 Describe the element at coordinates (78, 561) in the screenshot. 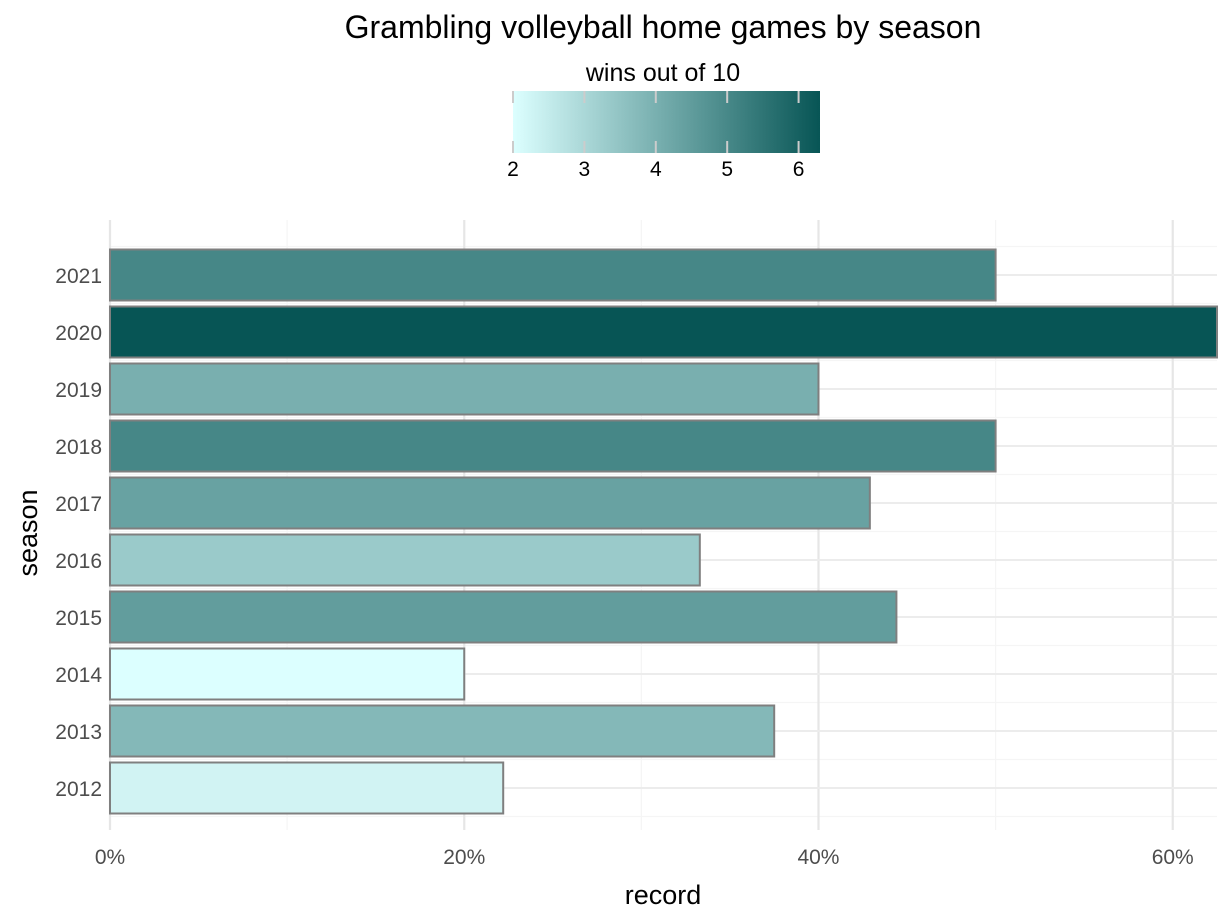

I see `y-tick-label: 2016` at that location.